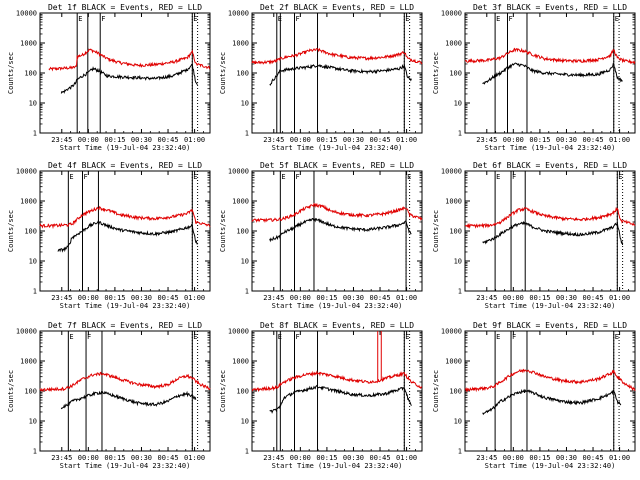  I want to click on panel-title: Det 5f BLACK = Events, RED = LLD, so click(337, 165).